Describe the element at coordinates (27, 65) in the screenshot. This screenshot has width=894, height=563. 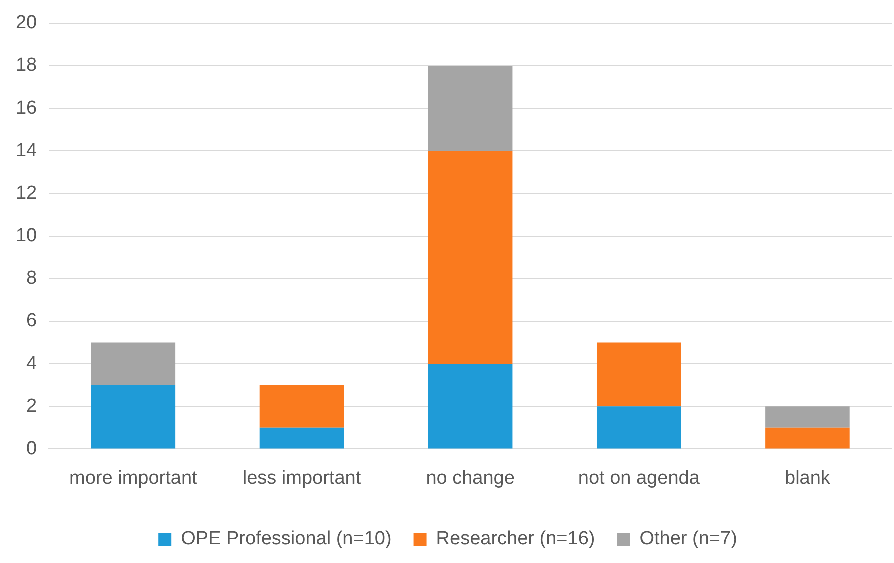
I see `y-tick-label: 18` at that location.